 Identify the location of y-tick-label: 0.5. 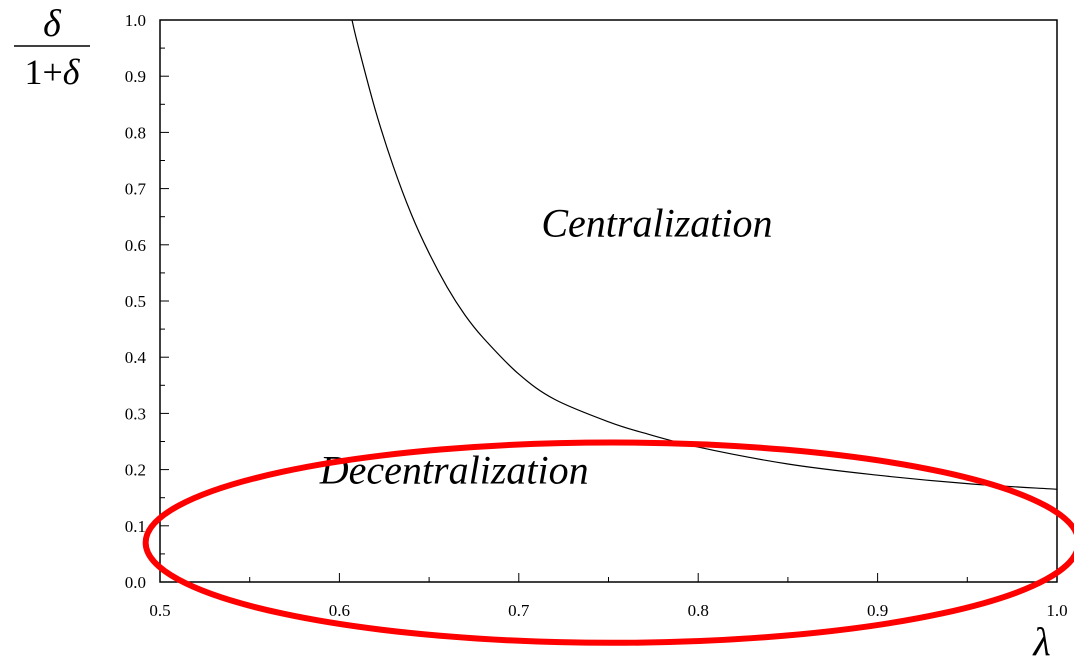
(135, 301).